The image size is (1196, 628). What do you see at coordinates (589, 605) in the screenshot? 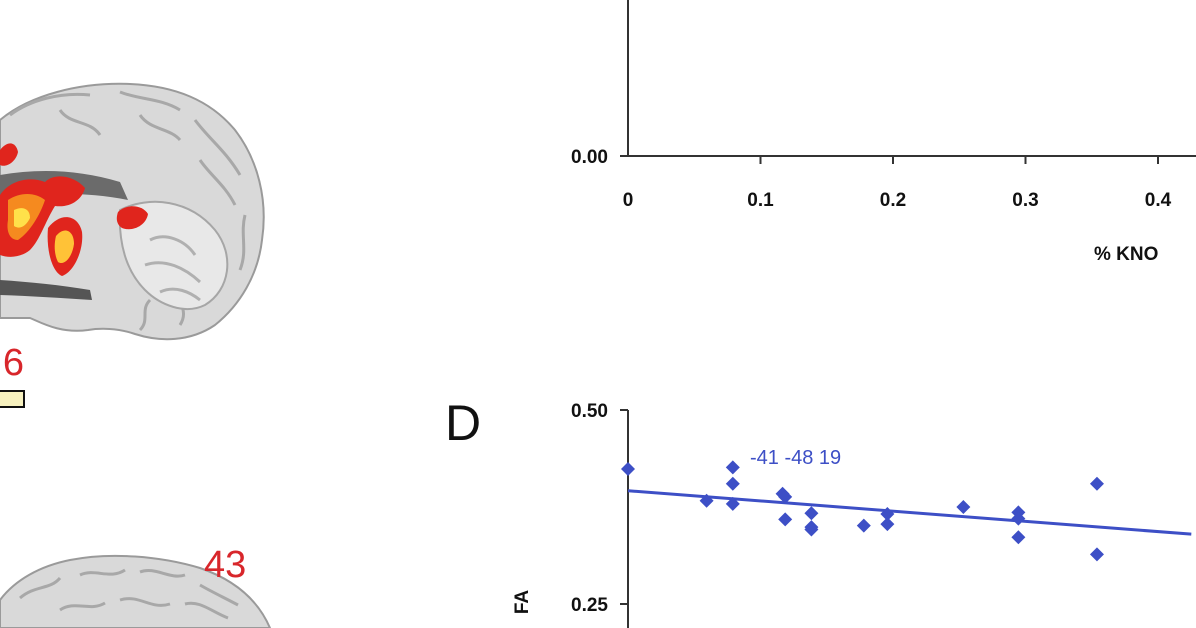
I see `y-tick-label-bottom: 0.25` at bounding box center [589, 605].